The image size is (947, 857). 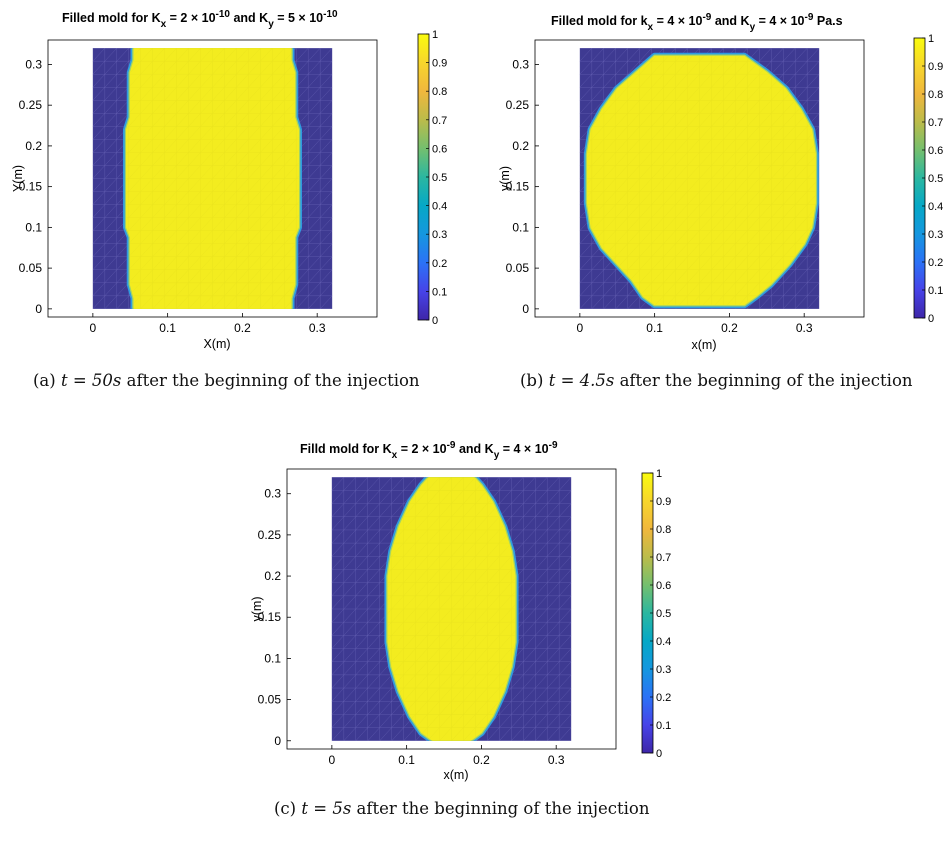 What do you see at coordinates (421, 449) in the screenshot?
I see `title-part-c-2: = 2 × 10` at bounding box center [421, 449].